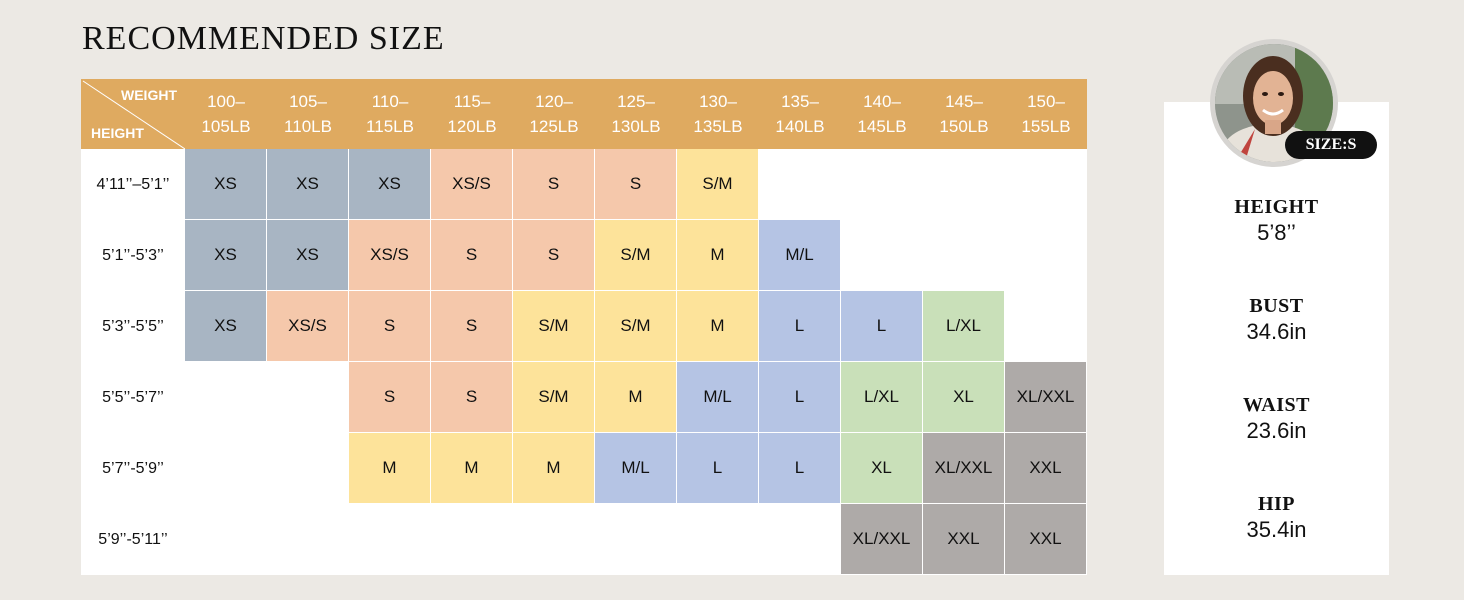 The image size is (1464, 600). I want to click on weight-column-header: 135– 140LB, so click(800, 114).